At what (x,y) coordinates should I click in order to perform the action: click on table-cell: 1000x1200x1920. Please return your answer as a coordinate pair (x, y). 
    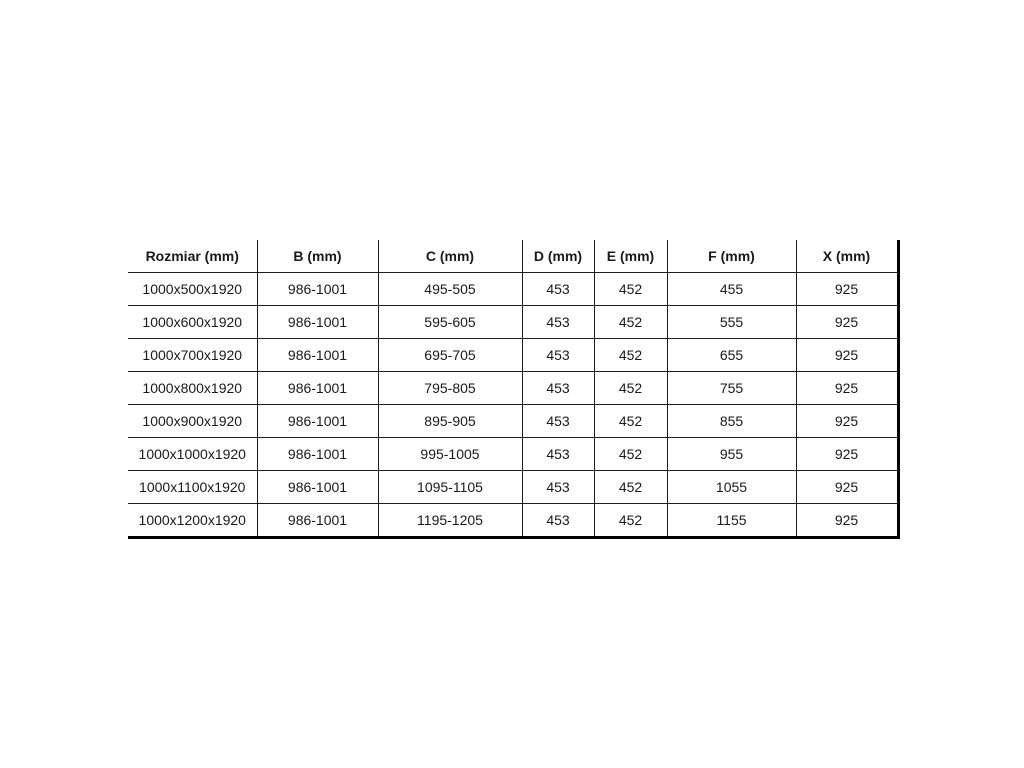
    Looking at the image, I should click on (193, 521).